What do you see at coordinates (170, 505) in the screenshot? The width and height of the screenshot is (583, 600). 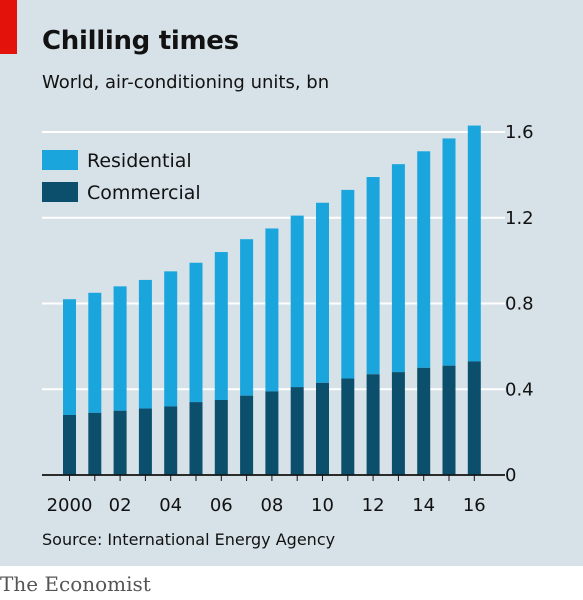 I see `x-tick-label: 04` at bounding box center [170, 505].